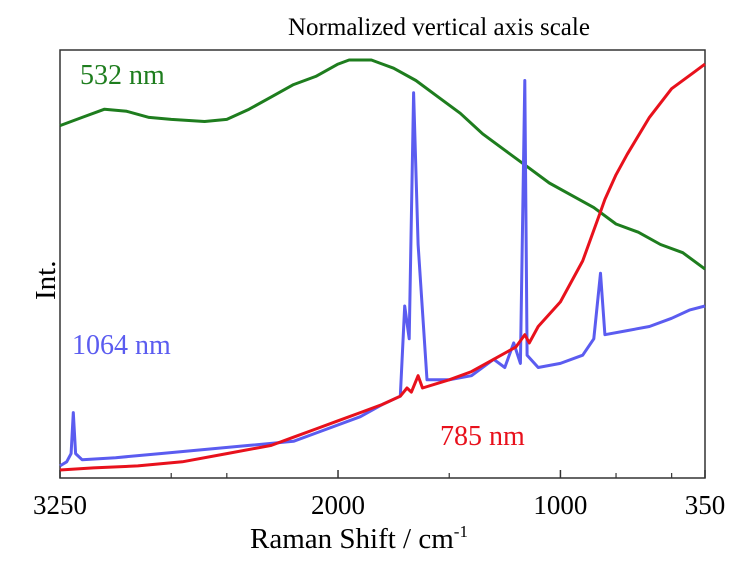 The image size is (750, 576). Describe the element at coordinates (46, 280) in the screenshot. I see `y-axis-title: Int.` at that location.